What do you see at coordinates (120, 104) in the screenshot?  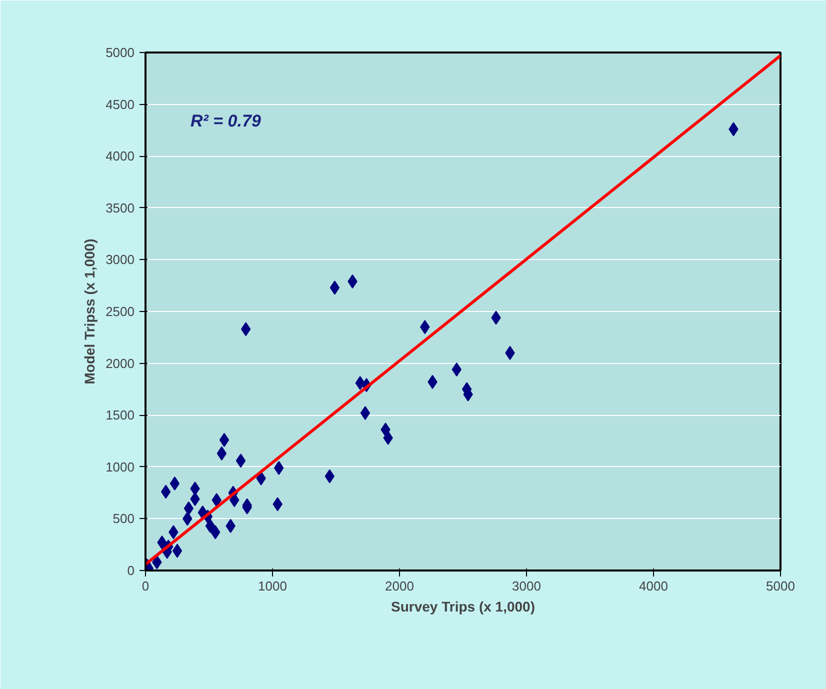 I see `y-tick-label: 4500` at bounding box center [120, 104].